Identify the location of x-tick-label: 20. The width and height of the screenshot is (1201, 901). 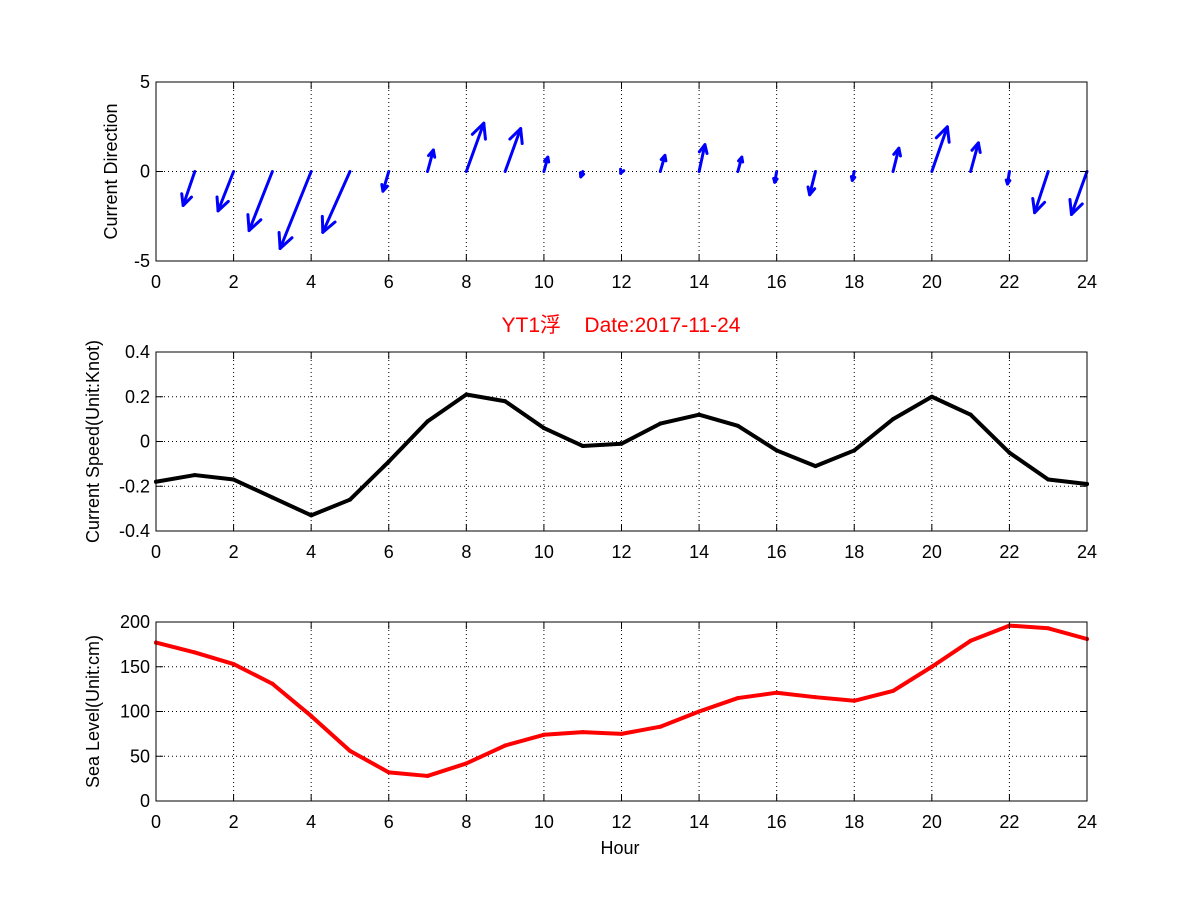
(932, 822).